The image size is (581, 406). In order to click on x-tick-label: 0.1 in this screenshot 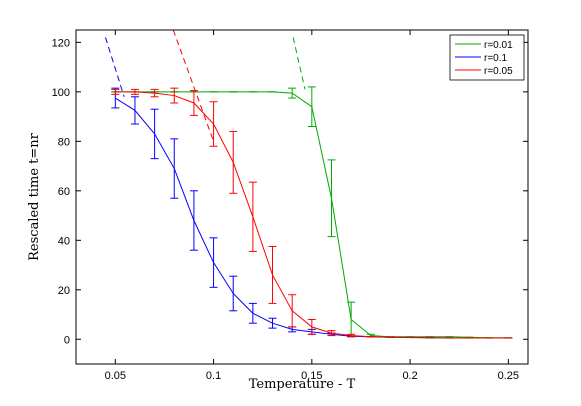, I will do `click(213, 376)`.